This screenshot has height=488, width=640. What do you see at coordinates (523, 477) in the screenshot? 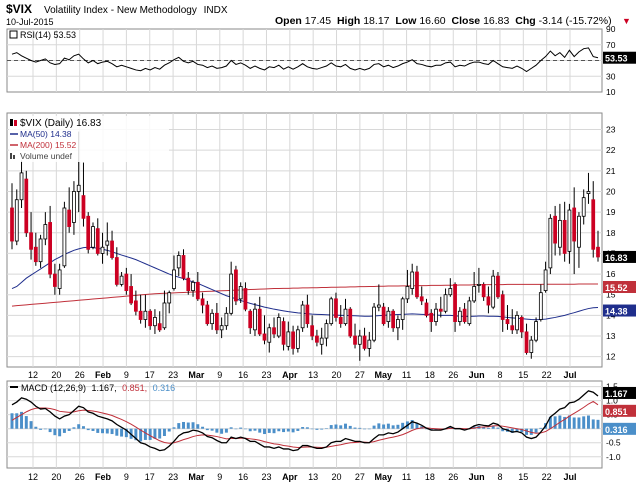
I see `x-tick-label-bottom: 15` at bounding box center [523, 477].